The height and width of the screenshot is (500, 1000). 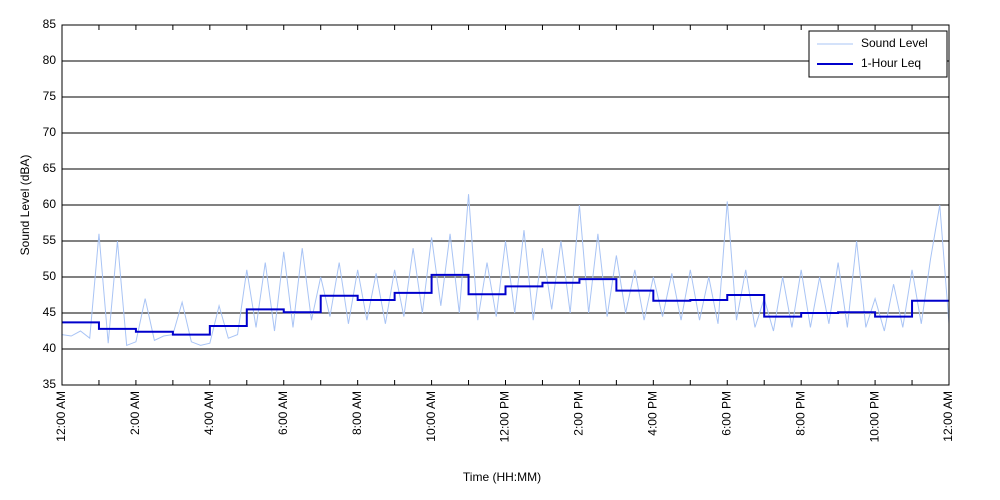 What do you see at coordinates (891, 63) in the screenshot?
I see `legend-label: 1-Hour Leq` at bounding box center [891, 63].